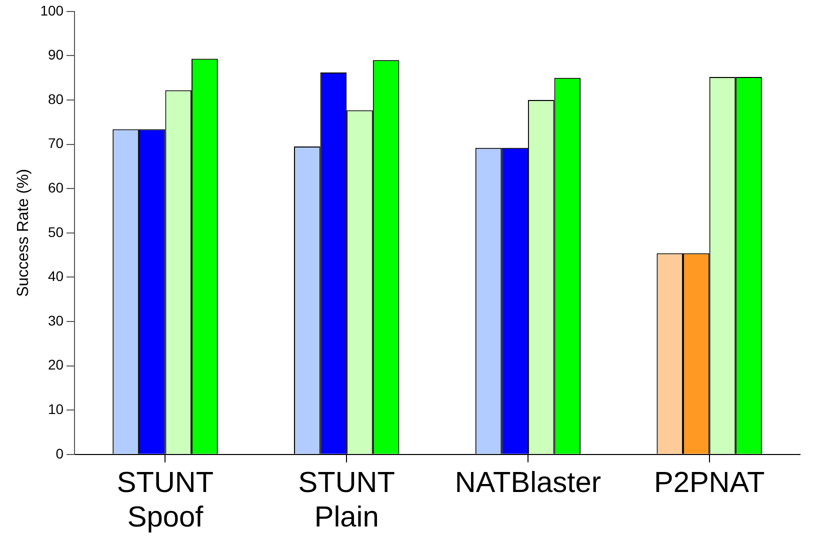  I want to click on y-tick-label: 10, so click(56, 408).